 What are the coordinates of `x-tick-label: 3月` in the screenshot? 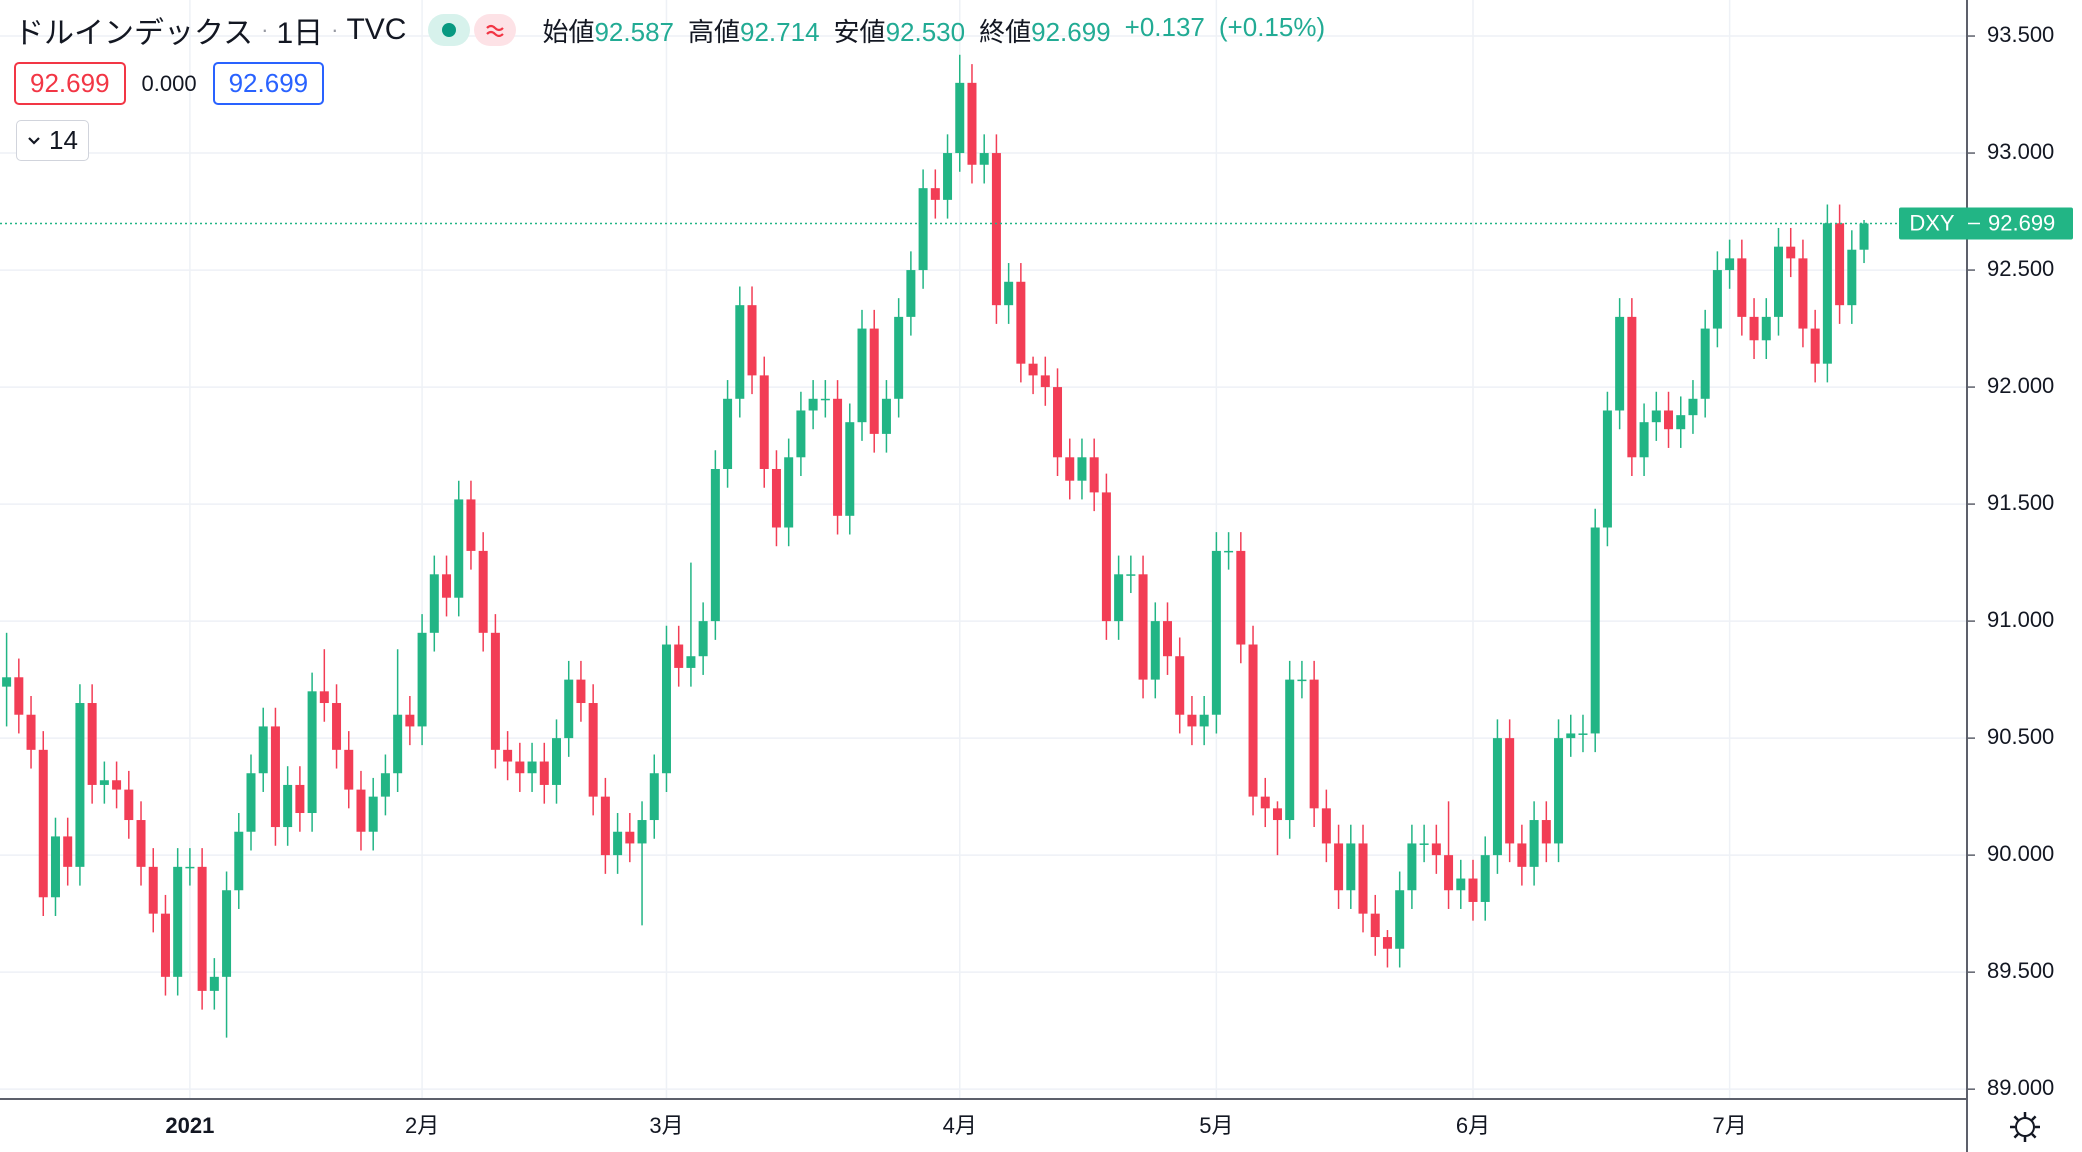 It's located at (666, 1125).